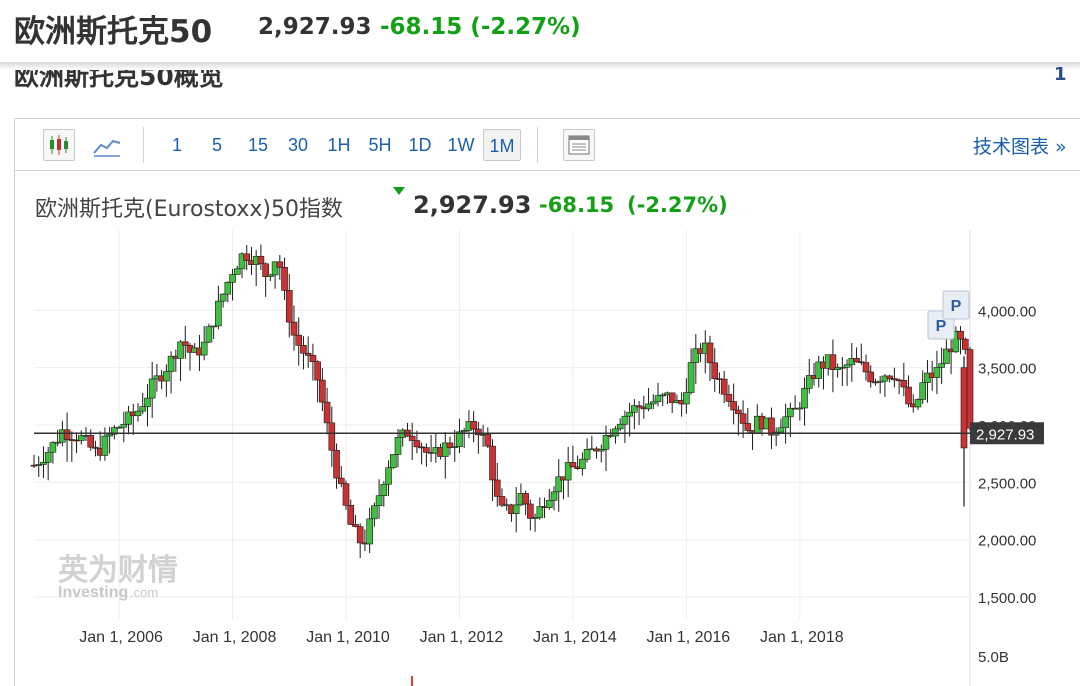 Image resolution: width=1080 pixels, height=686 pixels. What do you see at coordinates (315, 27) in the screenshot?
I see `index-price: 2,927.93` at bounding box center [315, 27].